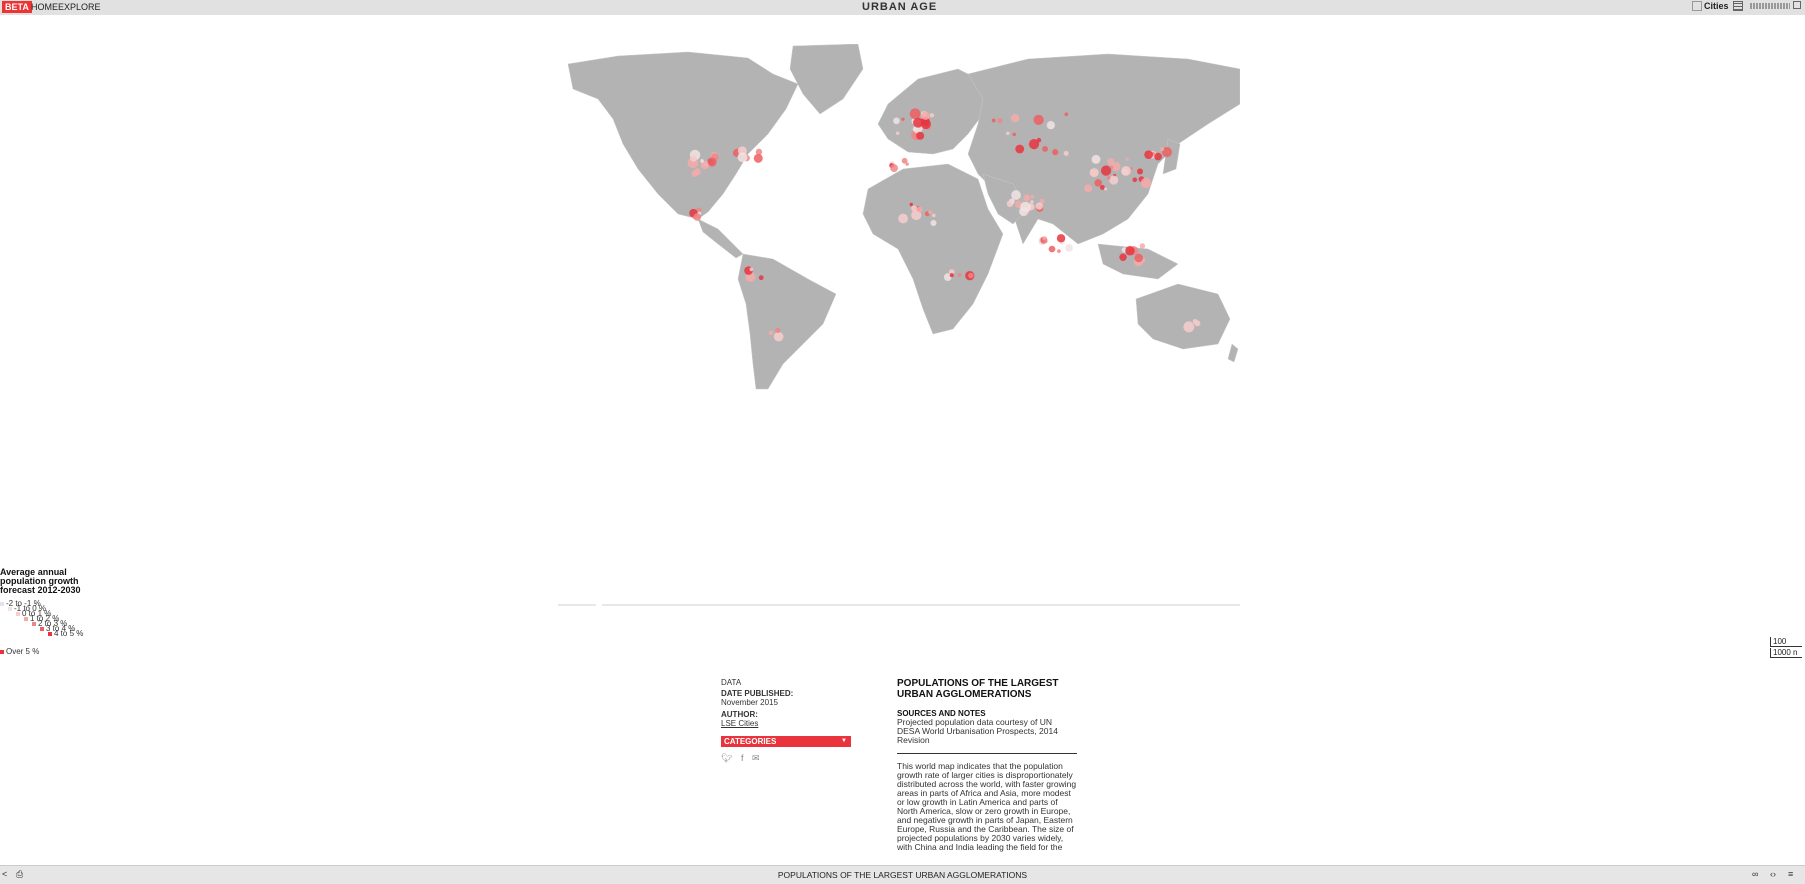 Image resolution: width=1805 pixels, height=884 pixels. Describe the element at coordinates (1770, 6) in the screenshot. I see `lse-cities-logo` at that location.